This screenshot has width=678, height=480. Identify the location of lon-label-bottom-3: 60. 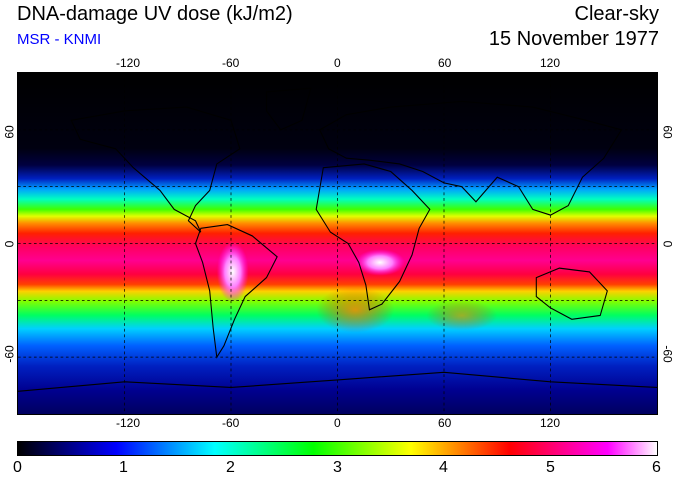
(445, 423).